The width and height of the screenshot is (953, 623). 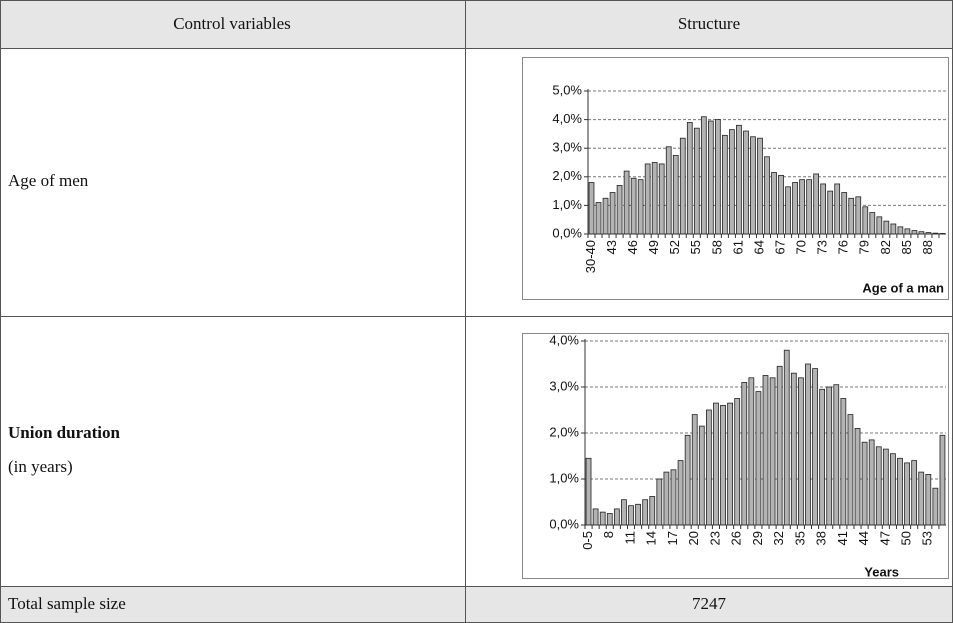 What do you see at coordinates (906, 538) in the screenshot?
I see `x-tick-label: 50` at bounding box center [906, 538].